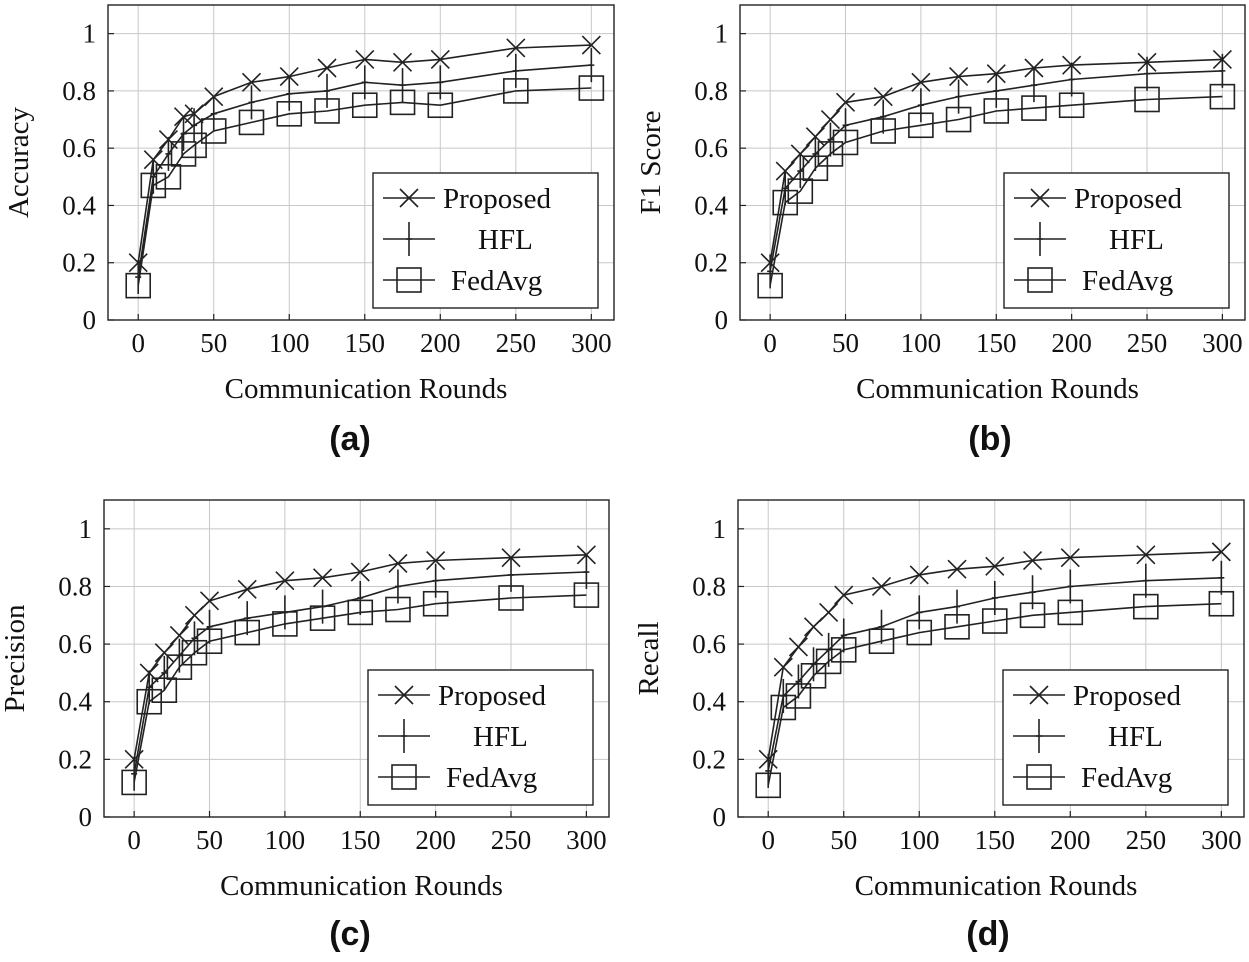 The image size is (1249, 962). Describe the element at coordinates (720, 529) in the screenshot. I see `y-tick-label: 1` at that location.